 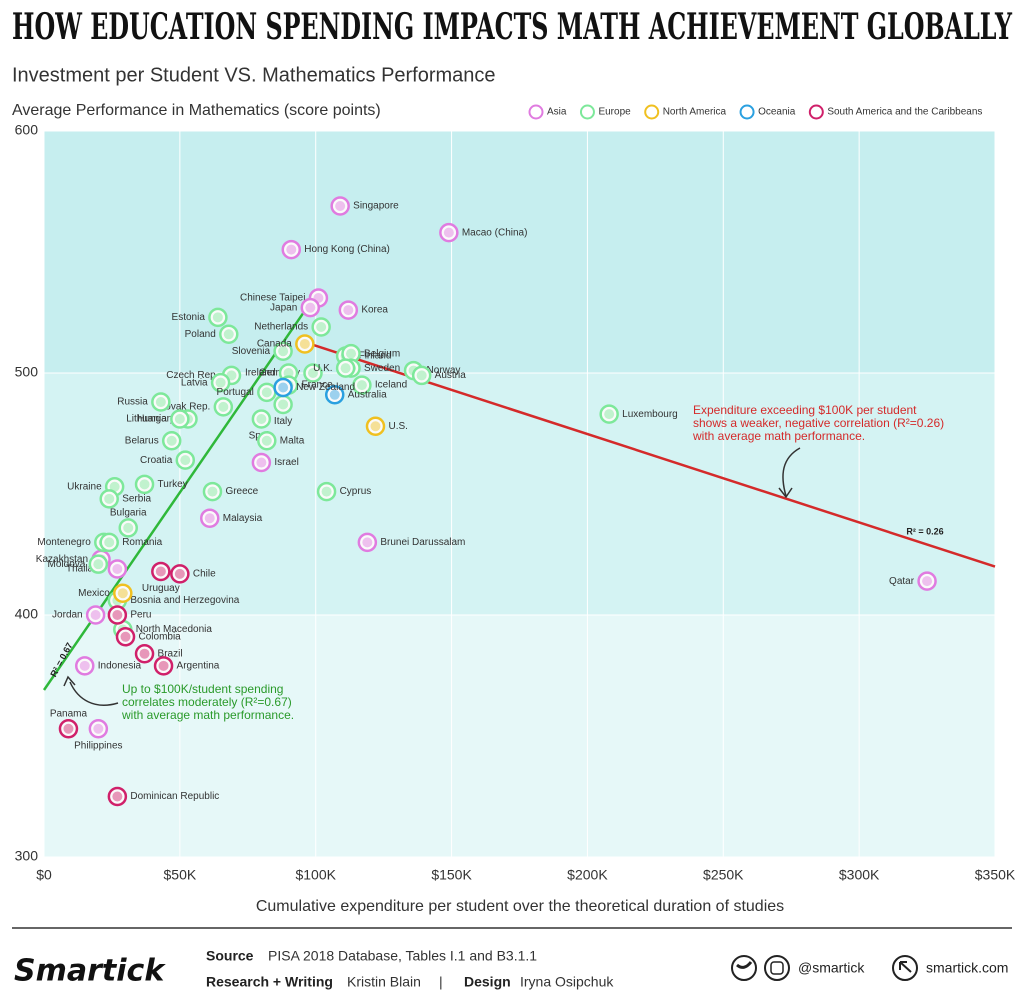 I want to click on point-label: Iceland, so click(x=391, y=385).